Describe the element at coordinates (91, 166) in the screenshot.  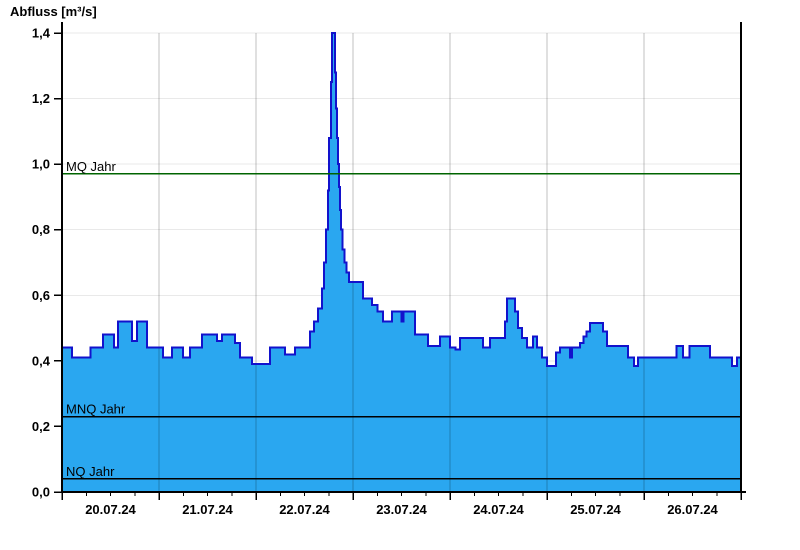
I see `mq-jahr-label: MQ Jahr` at that location.